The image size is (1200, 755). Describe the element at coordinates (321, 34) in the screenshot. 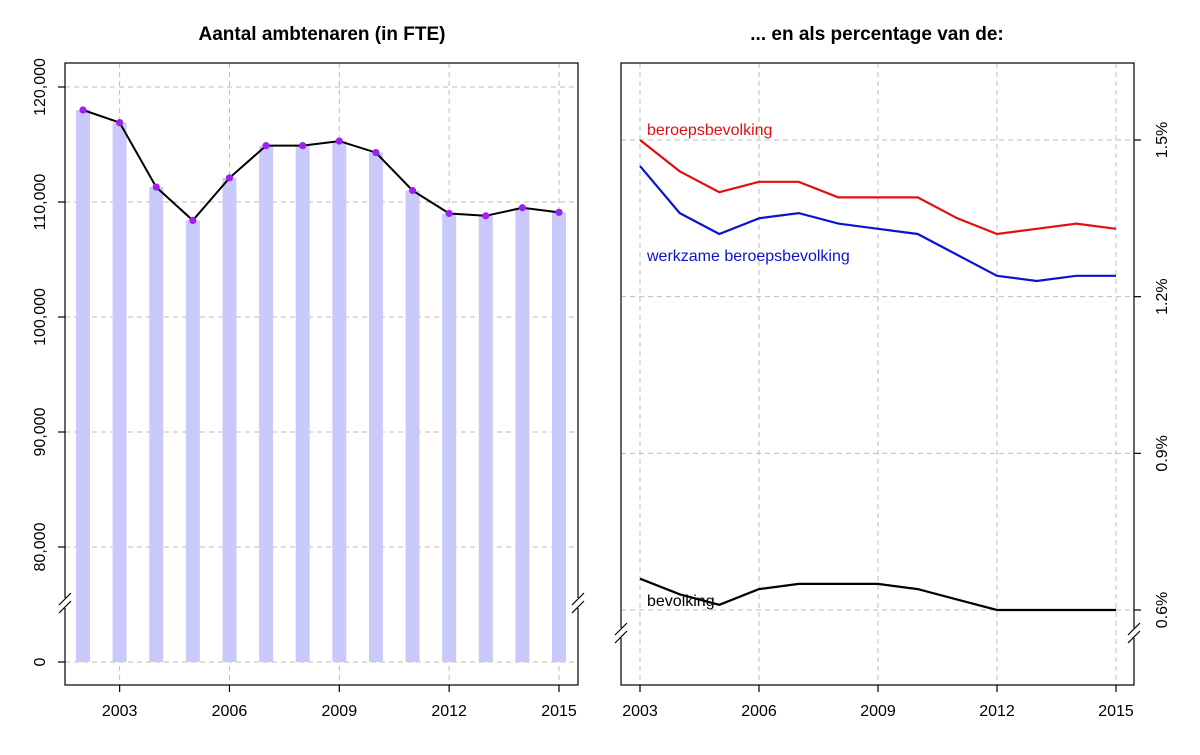

I see `left-chart-title: Aantal ambtenaren (in FTE)` at that location.